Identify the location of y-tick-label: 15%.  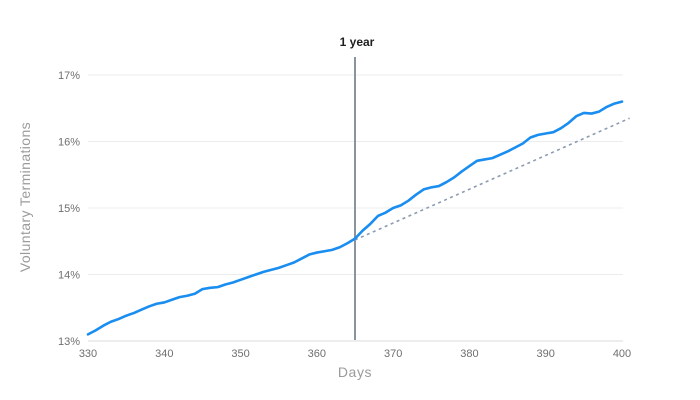
(69, 209).